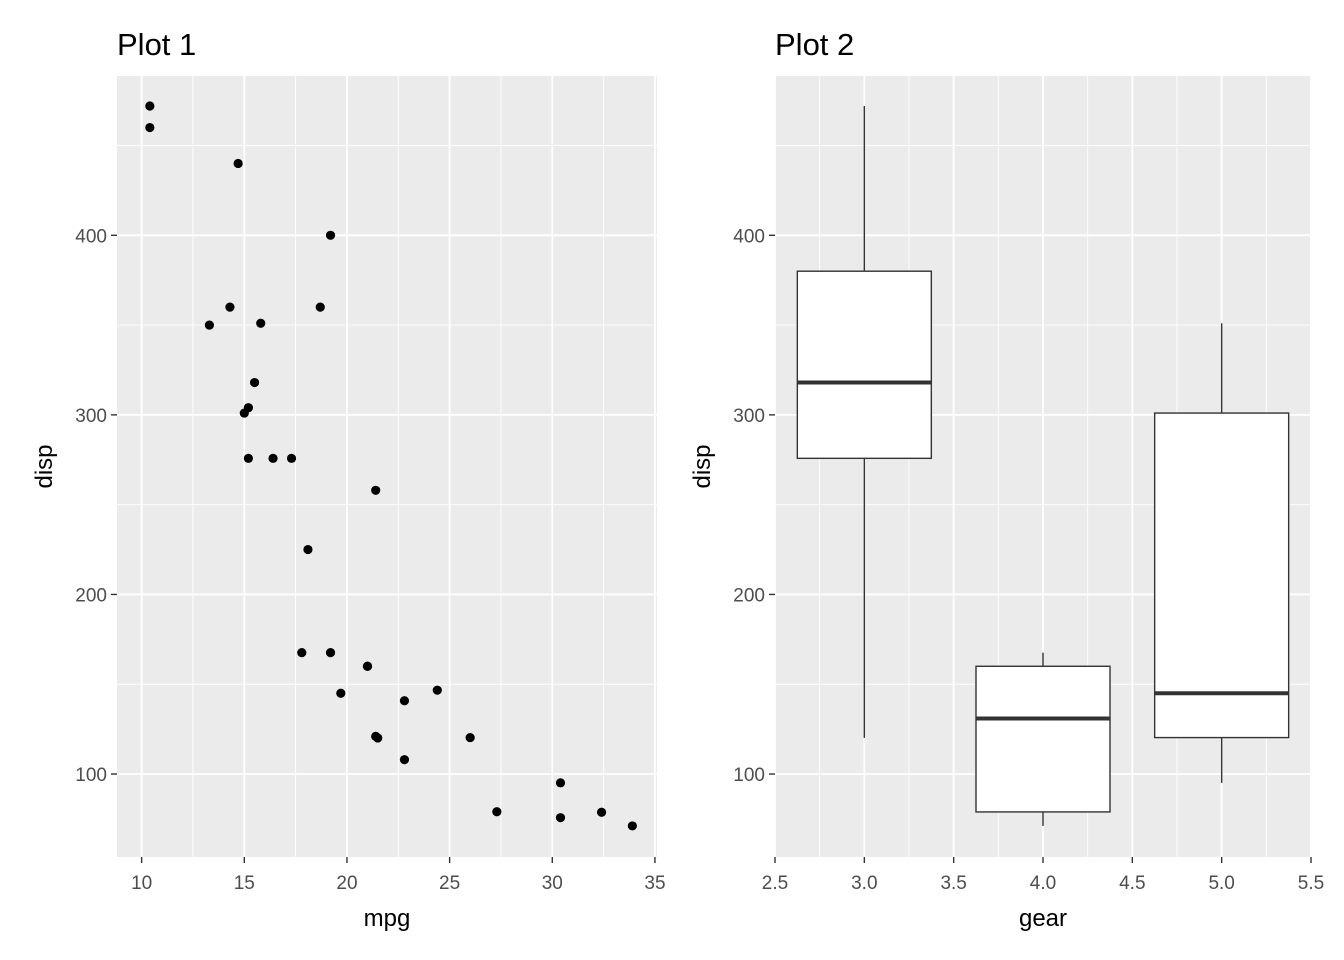  What do you see at coordinates (91, 416) in the screenshot?
I see `plot1-y-tick-label: 300` at bounding box center [91, 416].